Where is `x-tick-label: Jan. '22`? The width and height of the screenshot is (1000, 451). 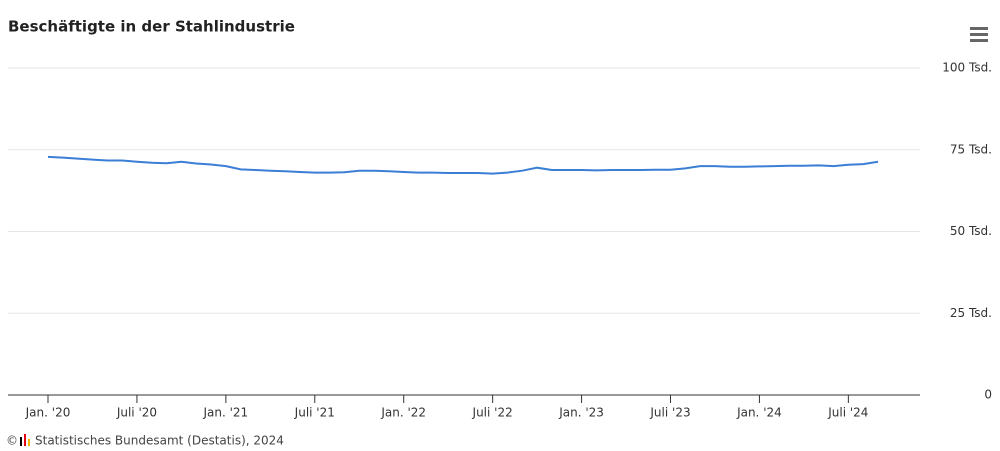 x-tick-label: Jan. '22 is located at coordinates (403, 413).